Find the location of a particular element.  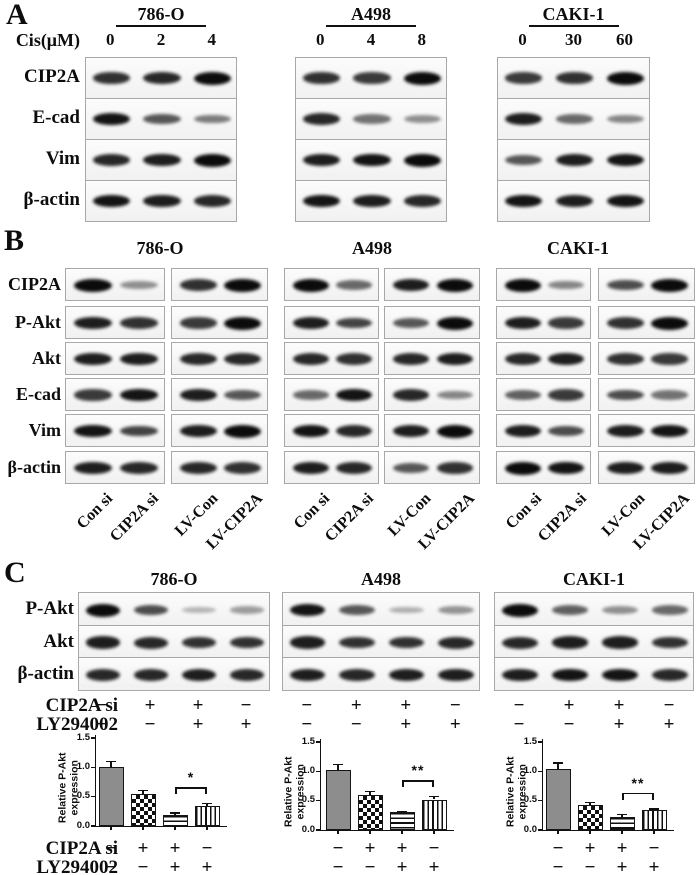

y-tick-label: 0.5 is located at coordinates (308, 800).